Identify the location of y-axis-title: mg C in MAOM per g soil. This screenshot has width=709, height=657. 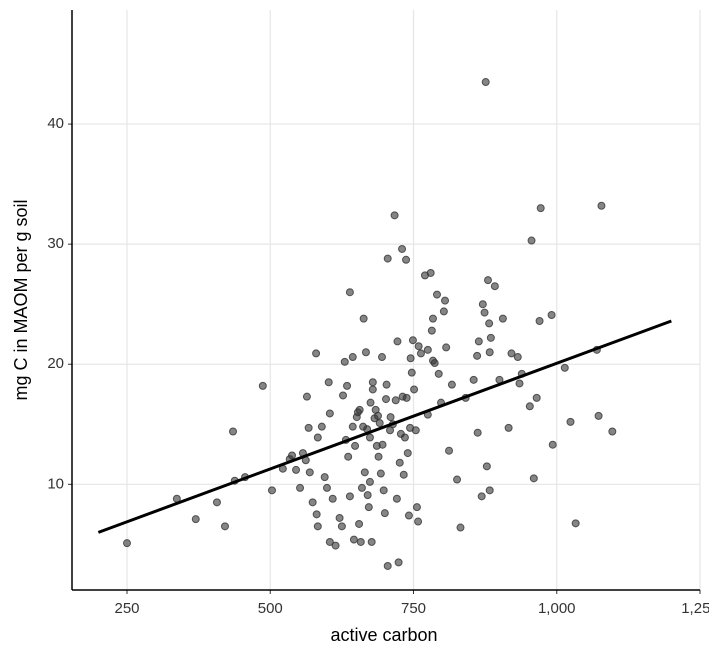
(21, 299).